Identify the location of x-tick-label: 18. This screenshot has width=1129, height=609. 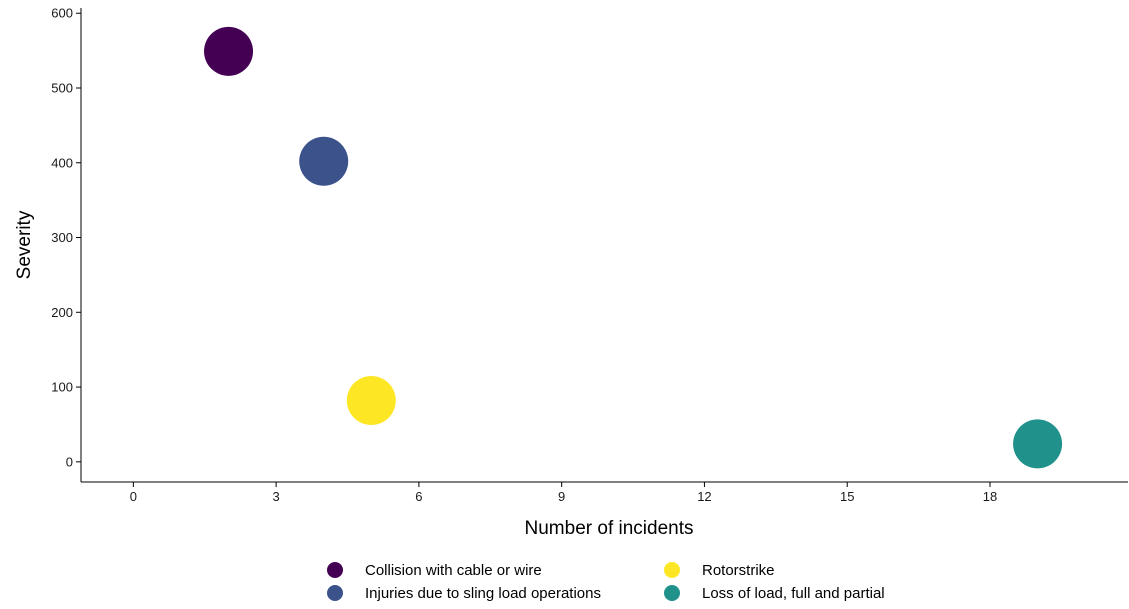
(990, 496).